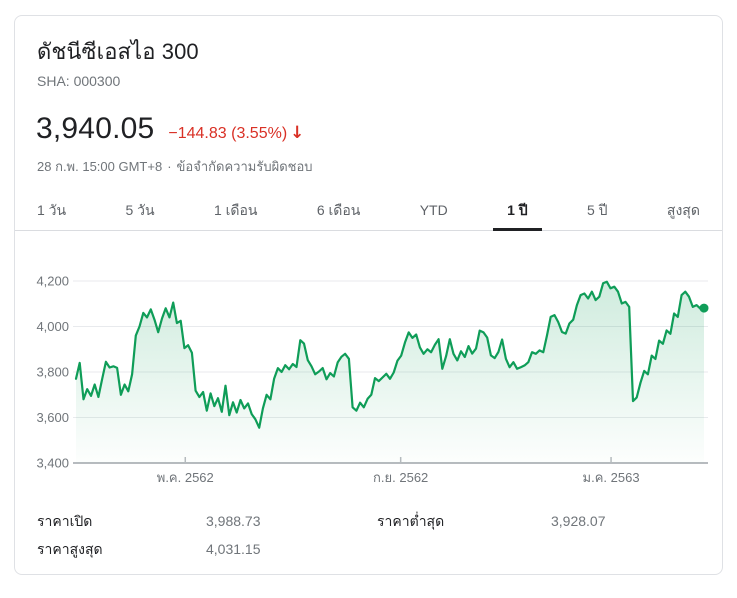 Image resolution: width=737 pixels, height=598 pixels. I want to click on y-axis-label: 3,800, so click(52, 372).